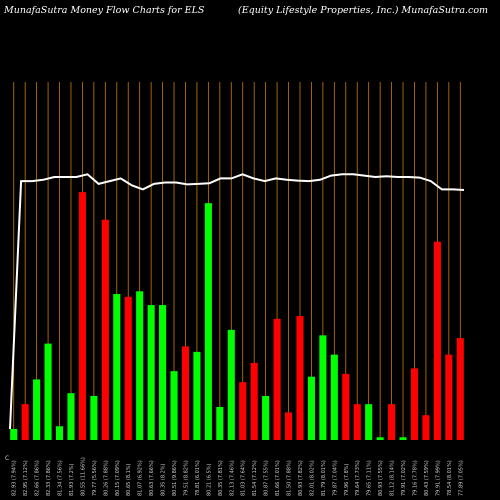 This screenshot has width=500, height=500. Describe the element at coordinates (438, 478) in the screenshot. I see `x-tick-label: 79.91 (7.99%)` at that location.